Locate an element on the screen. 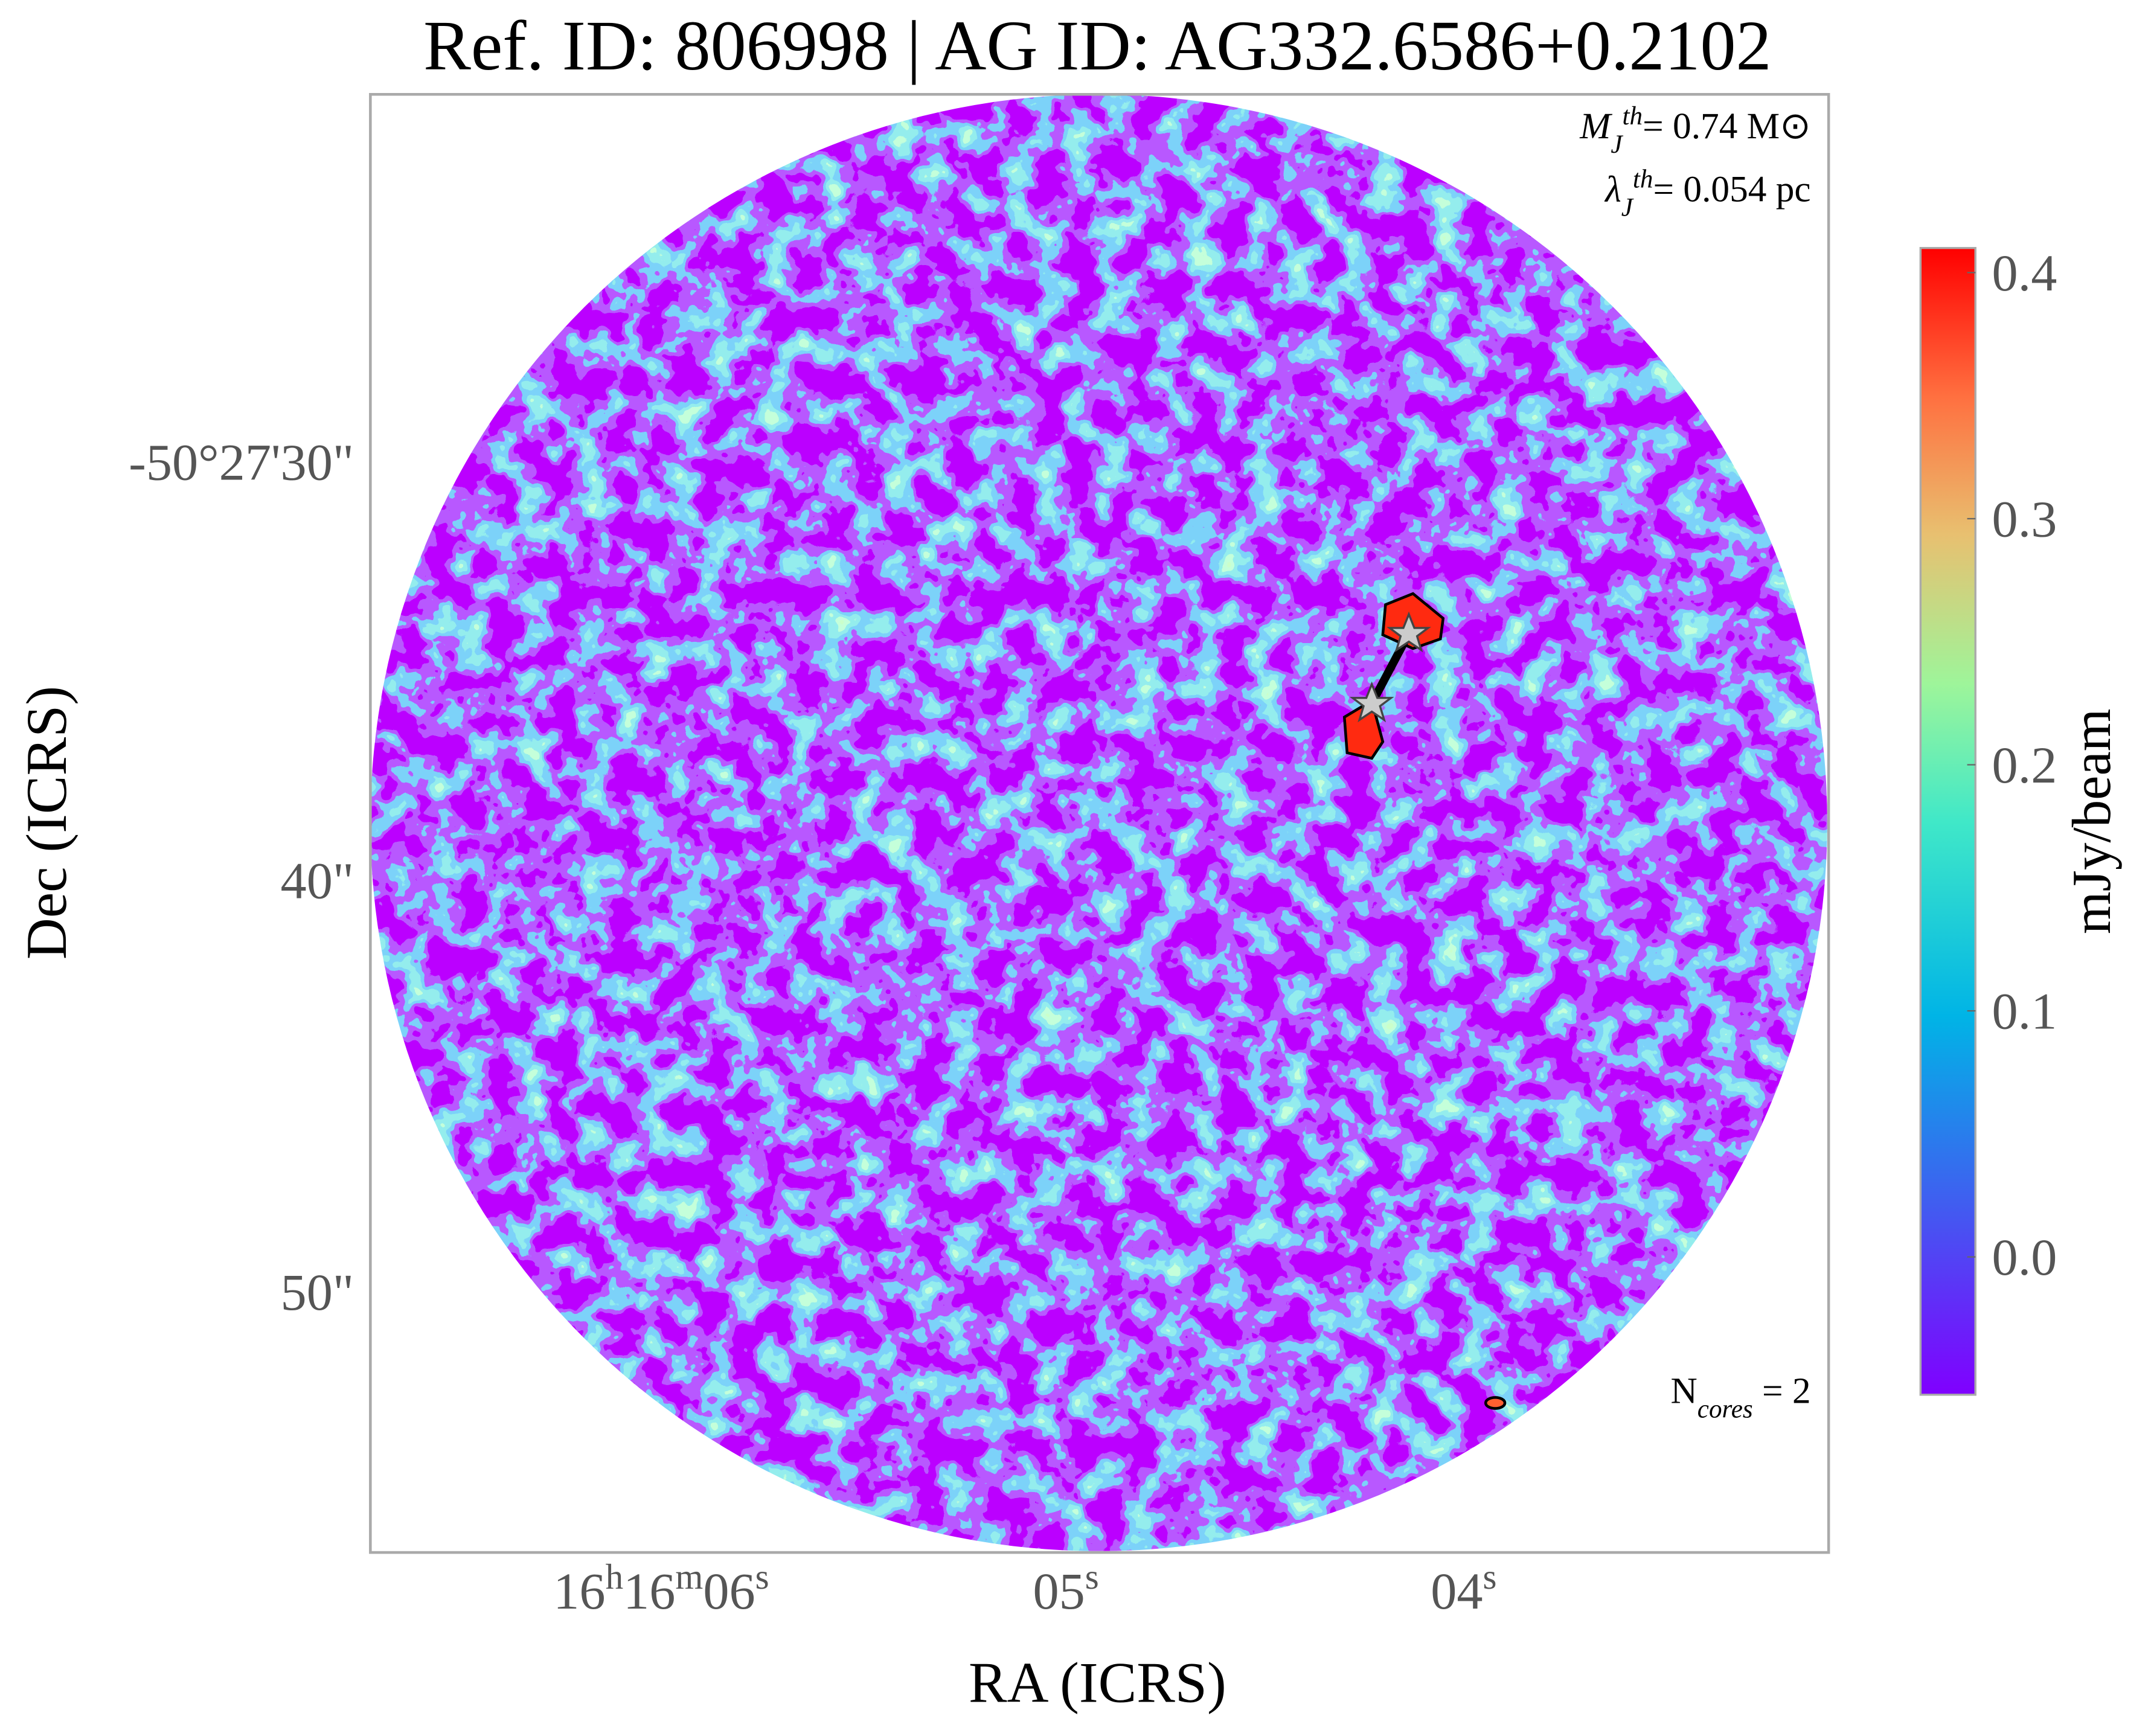  colorbar-label: mJy/beam is located at coordinates (2091, 821).